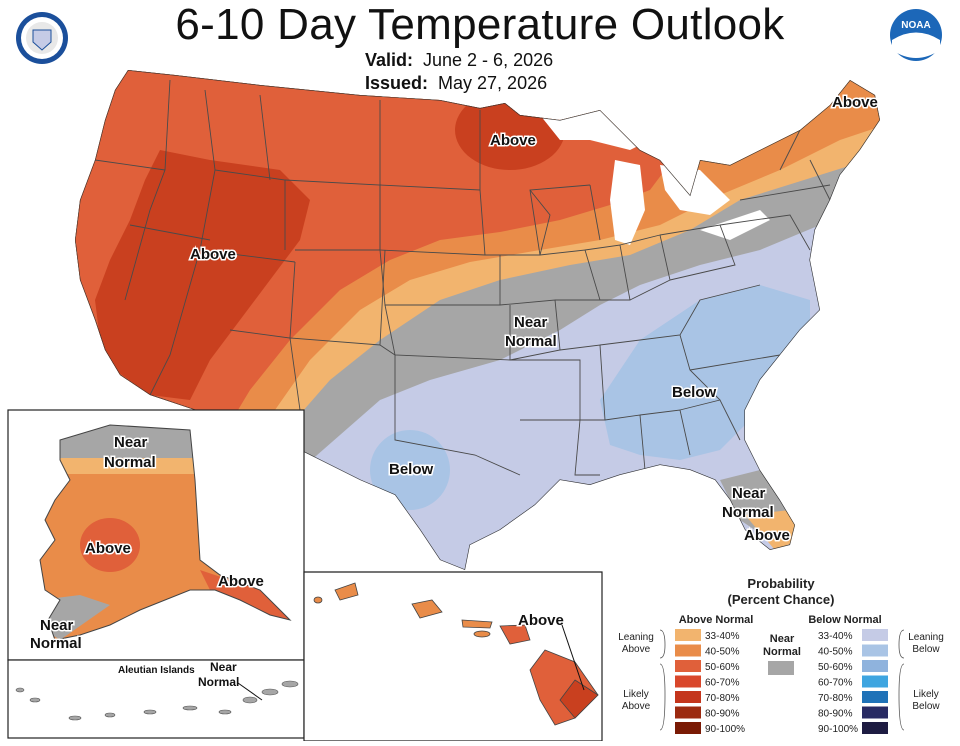 Image resolution: width=960 pixels, height=746 pixels. Describe the element at coordinates (694, 392) in the screenshot. I see `label-southeast-below: Below` at that location.